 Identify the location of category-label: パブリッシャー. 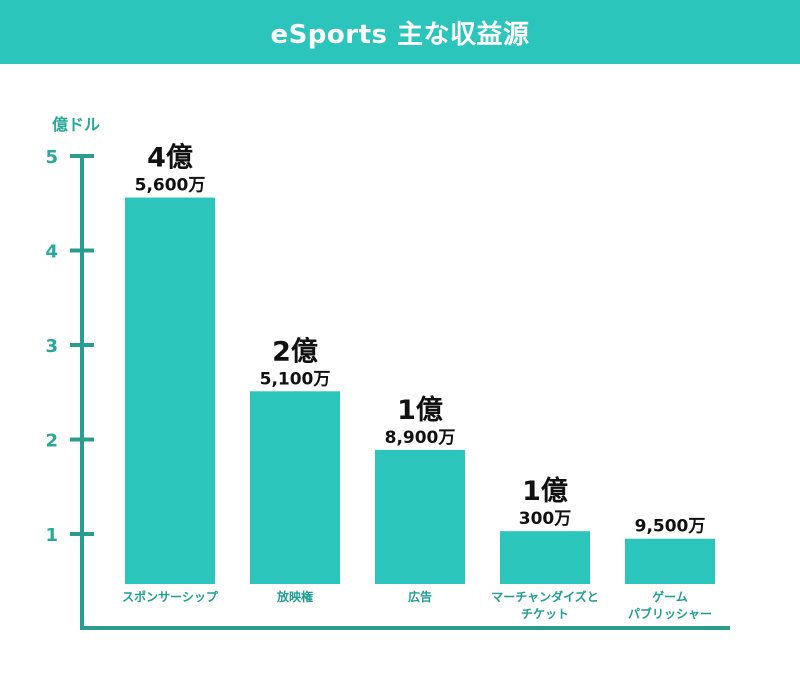
(670, 613).